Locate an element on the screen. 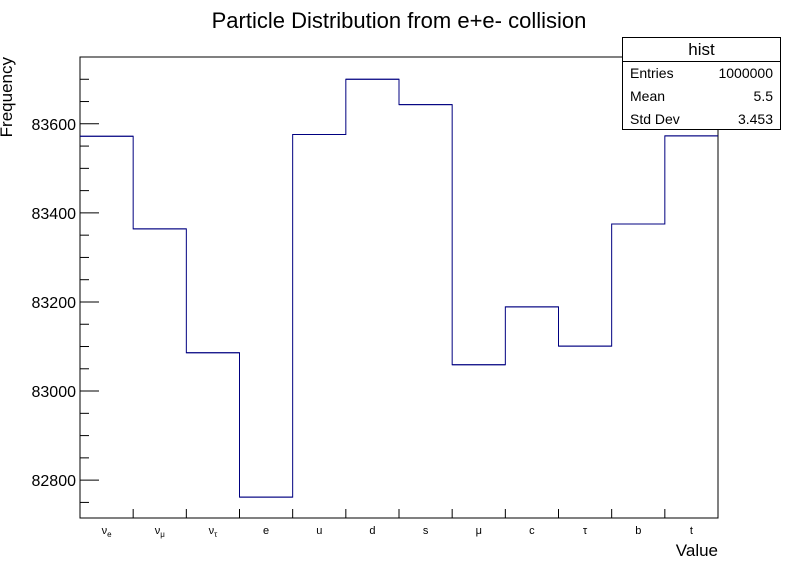 The image size is (798, 576). stats-label: Mean is located at coordinates (648, 96).